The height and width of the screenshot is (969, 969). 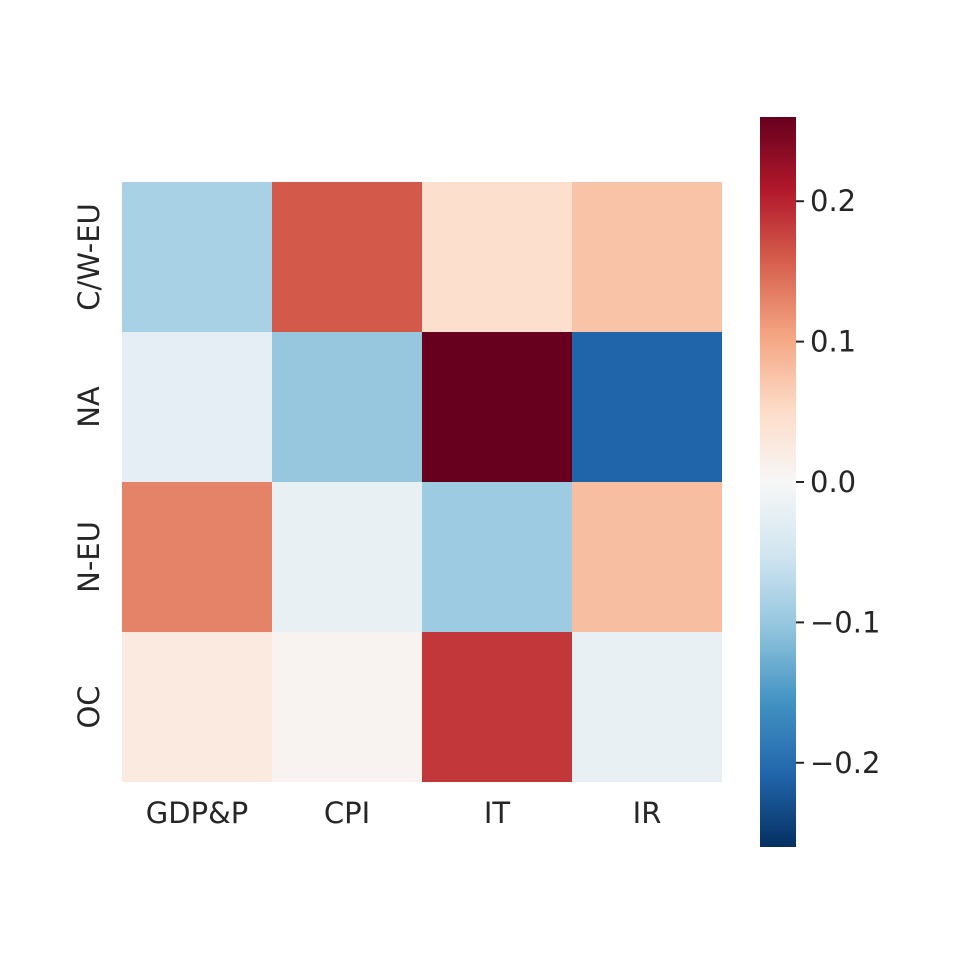 What do you see at coordinates (89, 407) in the screenshot?
I see `y-tick-label: NA` at bounding box center [89, 407].